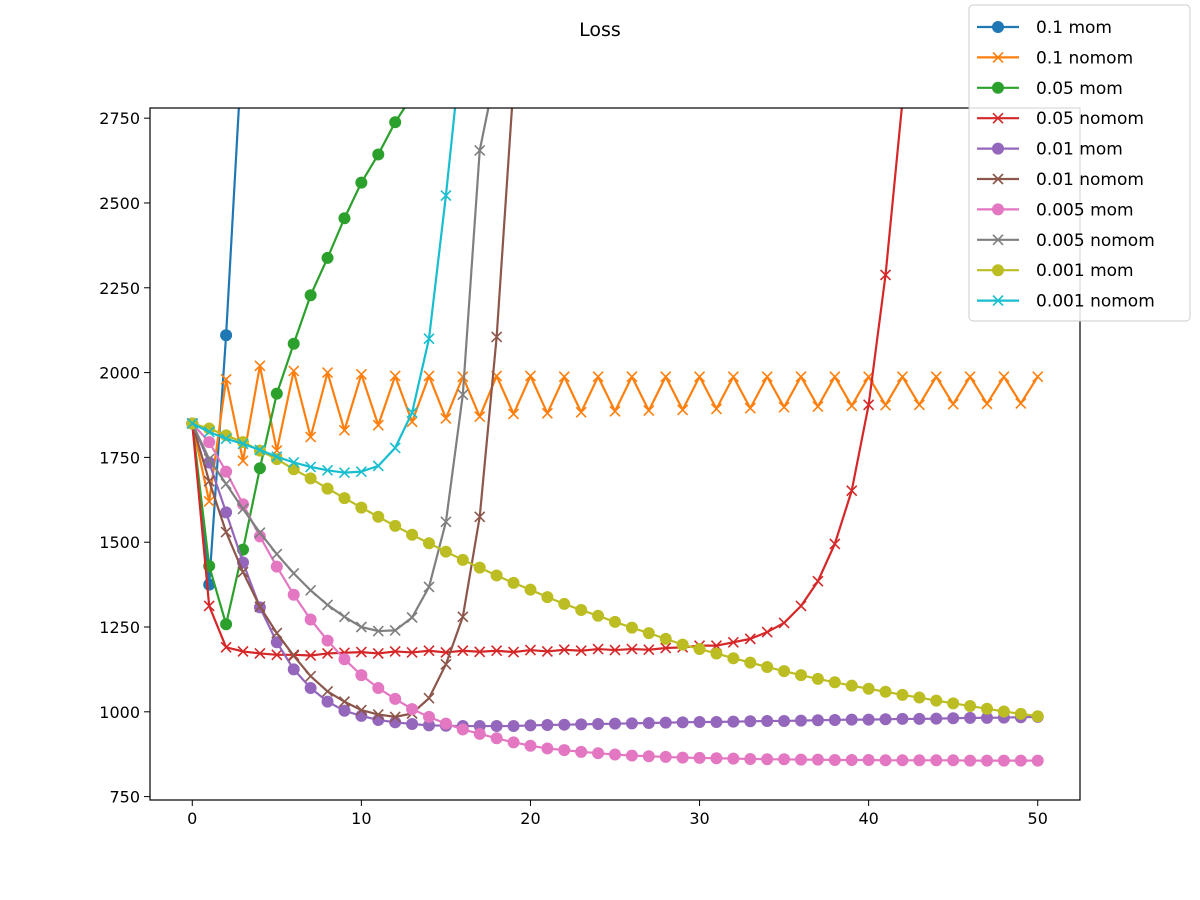 This screenshot has height=900, width=1200. What do you see at coordinates (119, 373) in the screenshot?
I see `y-tick-label: 2000` at bounding box center [119, 373].